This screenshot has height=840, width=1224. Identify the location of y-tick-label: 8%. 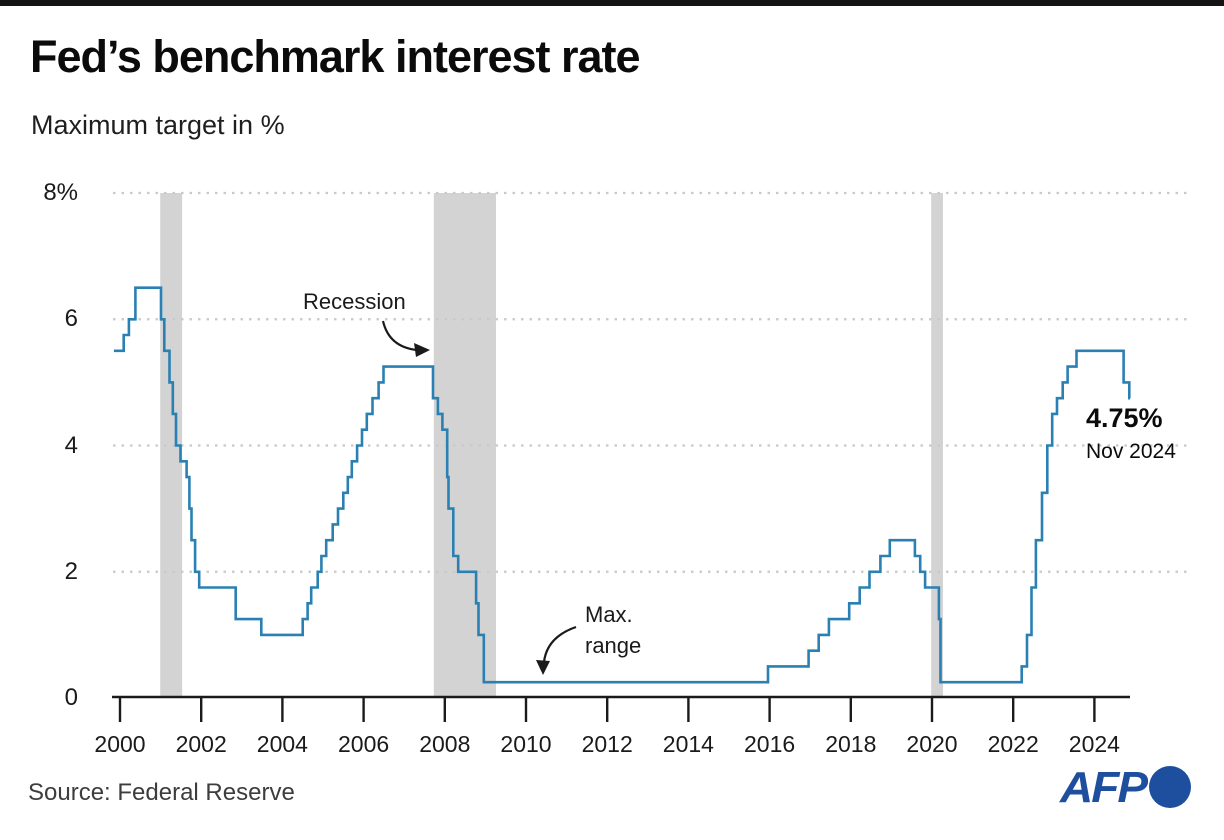
(60, 192).